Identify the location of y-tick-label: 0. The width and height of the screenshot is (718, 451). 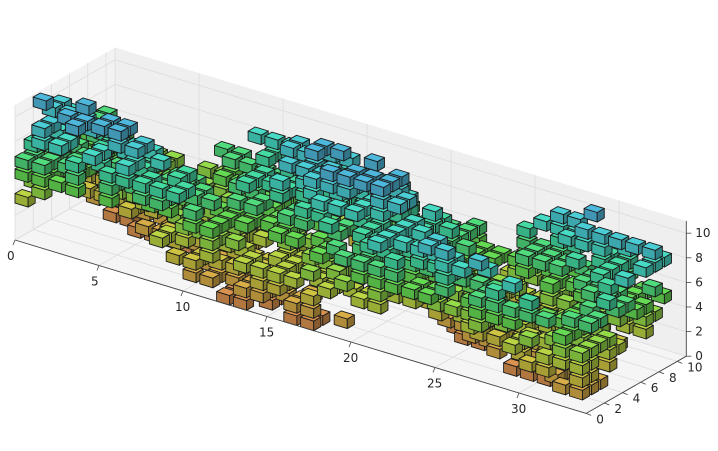
(600, 419).